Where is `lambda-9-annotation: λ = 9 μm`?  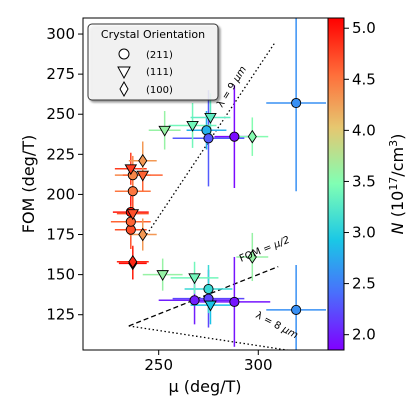
lambda-9-annotation: λ = 9 μm is located at coordinates (232, 86).